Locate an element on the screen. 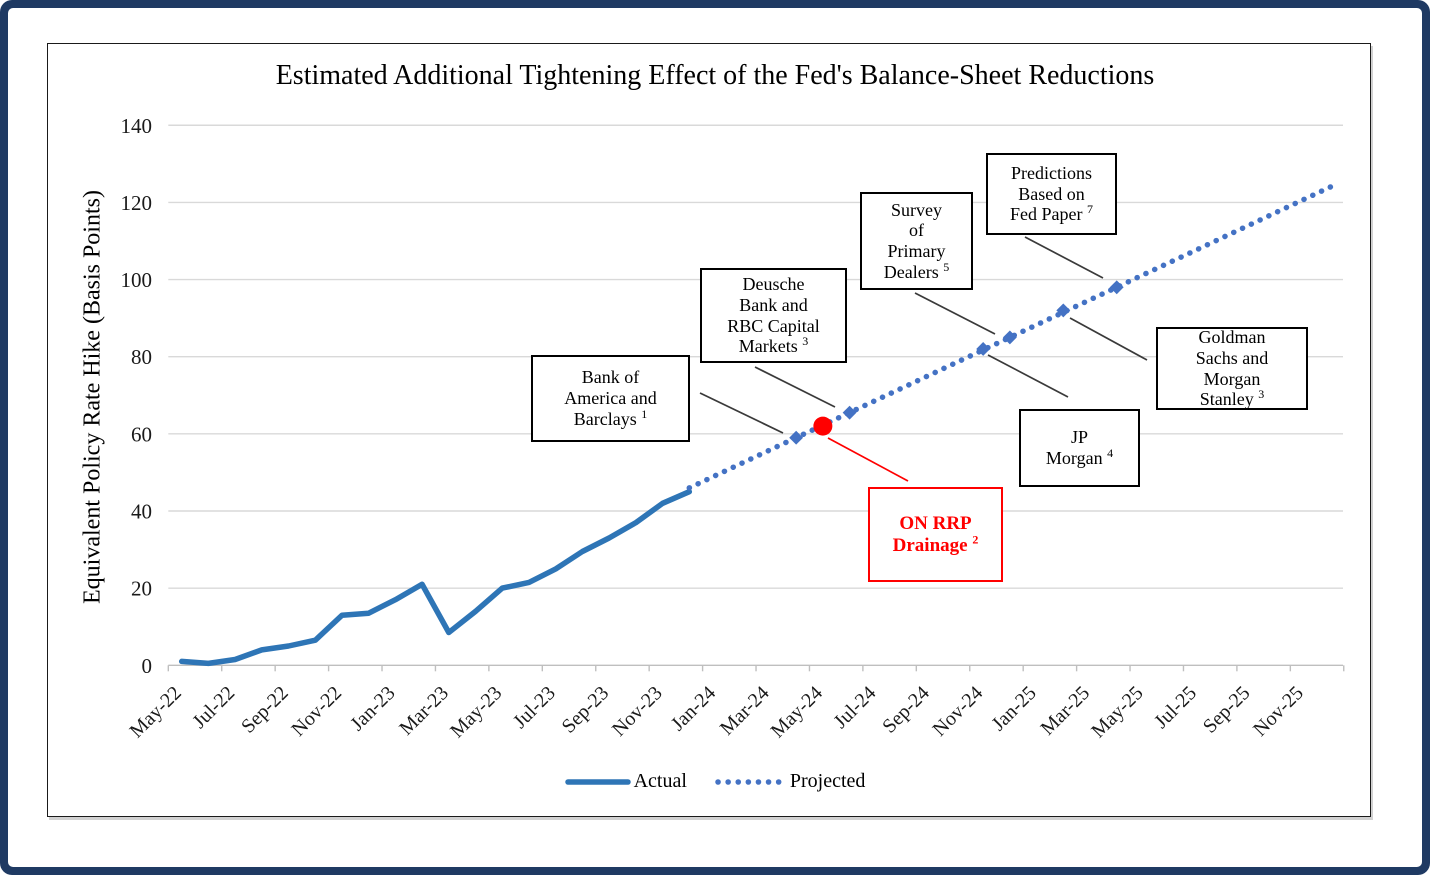  x-tick-label: Mar-23 is located at coordinates (424, 711).